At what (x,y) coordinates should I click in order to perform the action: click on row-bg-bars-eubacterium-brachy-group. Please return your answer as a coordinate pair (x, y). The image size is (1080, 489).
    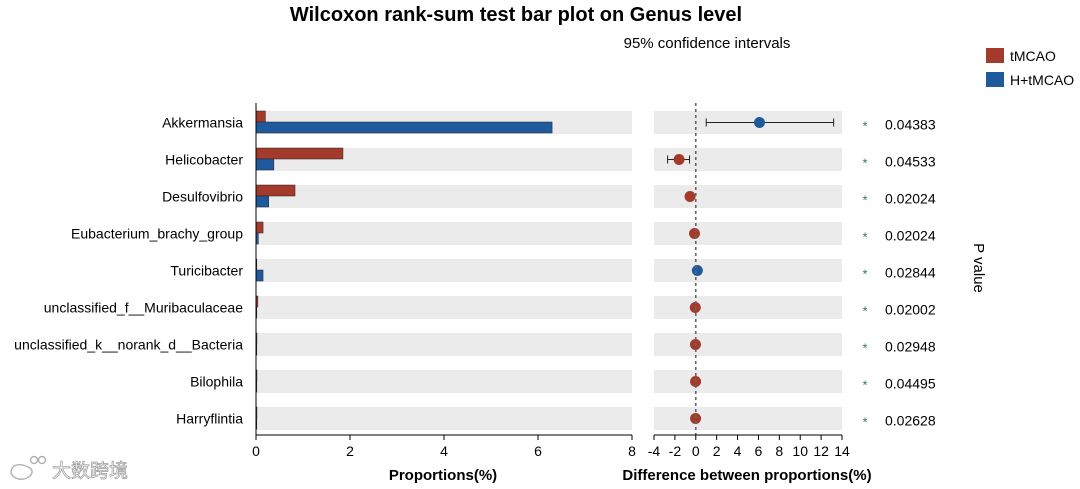
    Looking at the image, I should click on (444, 233).